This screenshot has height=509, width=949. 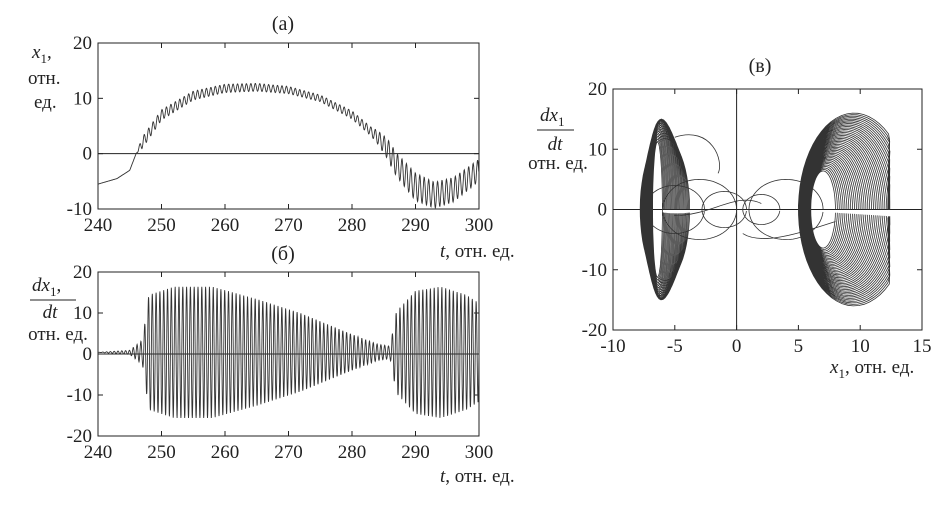 What do you see at coordinates (799, 346) in the screenshot?
I see `x-tick-label: 5` at bounding box center [799, 346].